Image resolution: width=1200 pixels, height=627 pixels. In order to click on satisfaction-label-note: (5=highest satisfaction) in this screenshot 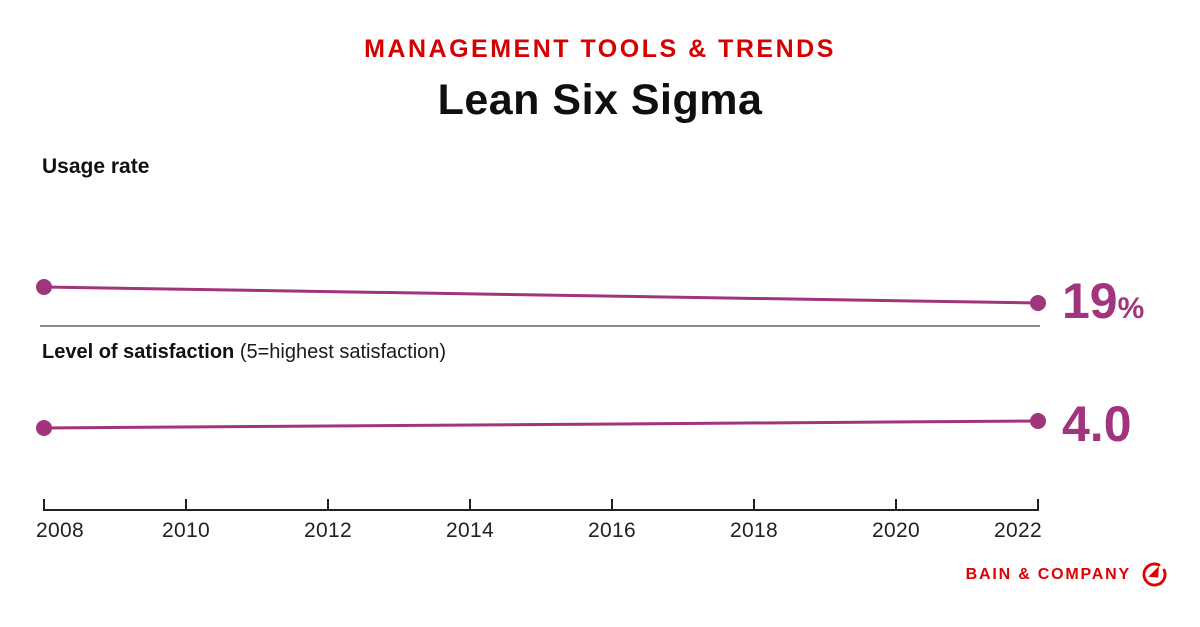, I will do `click(343, 352)`.